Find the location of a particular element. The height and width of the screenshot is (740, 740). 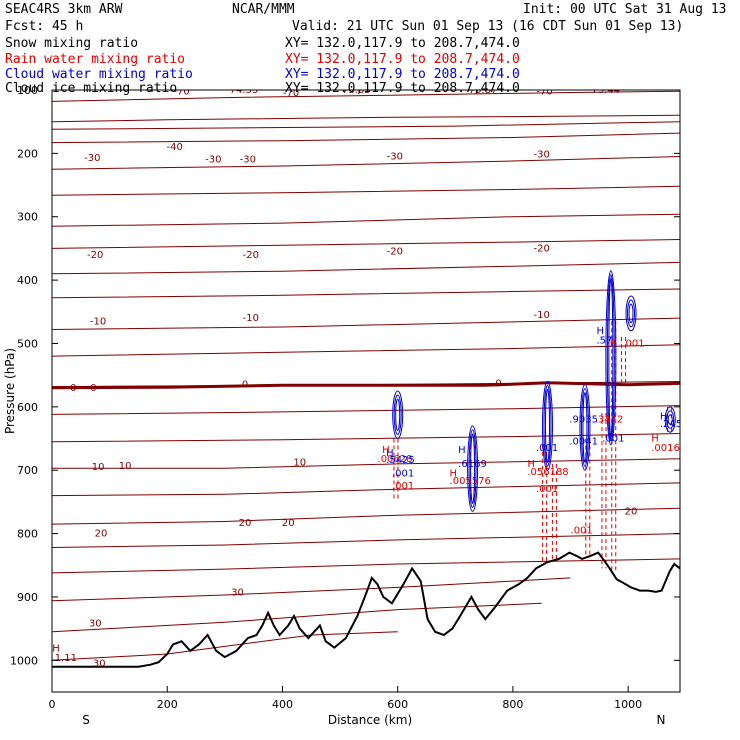

field-name-rain: Rain water mixing ratio is located at coordinates (95, 59).